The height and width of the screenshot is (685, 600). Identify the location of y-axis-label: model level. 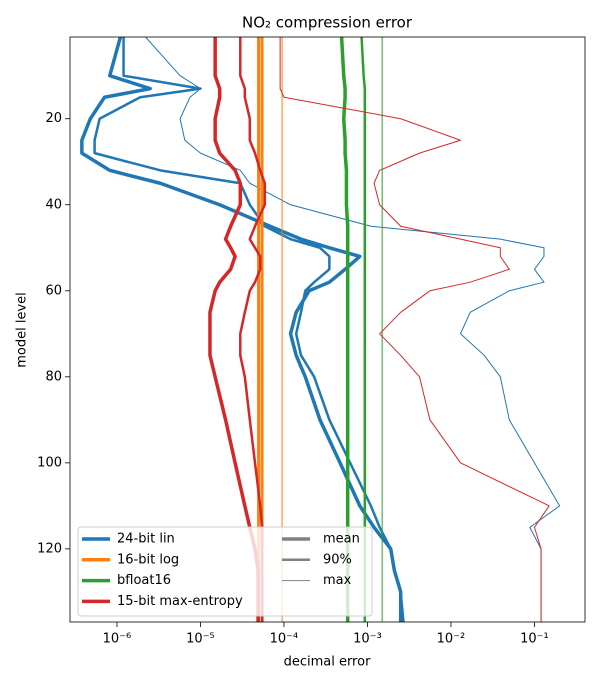
(22, 330).